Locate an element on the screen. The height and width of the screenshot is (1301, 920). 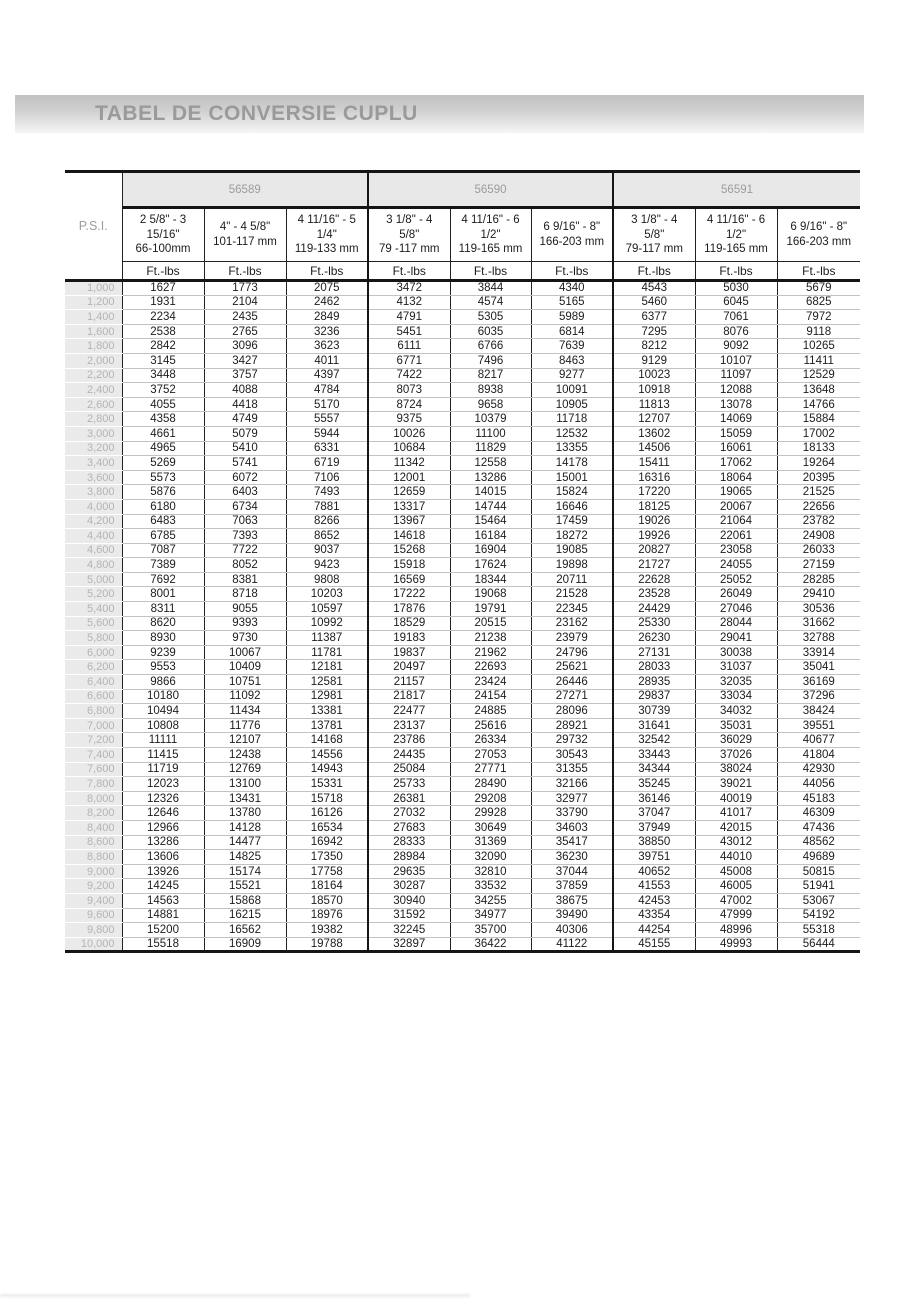
value-cell: 9055 is located at coordinates (244, 609).